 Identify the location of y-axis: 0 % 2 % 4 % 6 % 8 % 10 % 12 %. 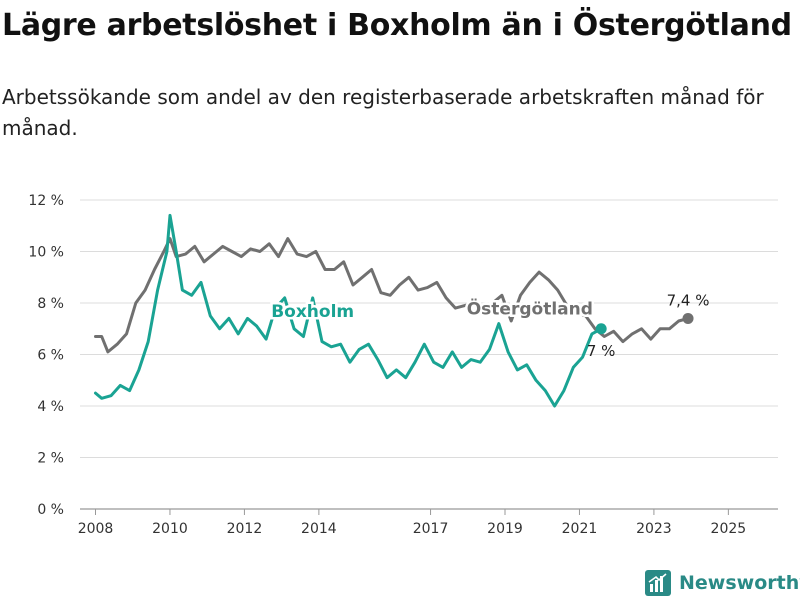
(46, 355).